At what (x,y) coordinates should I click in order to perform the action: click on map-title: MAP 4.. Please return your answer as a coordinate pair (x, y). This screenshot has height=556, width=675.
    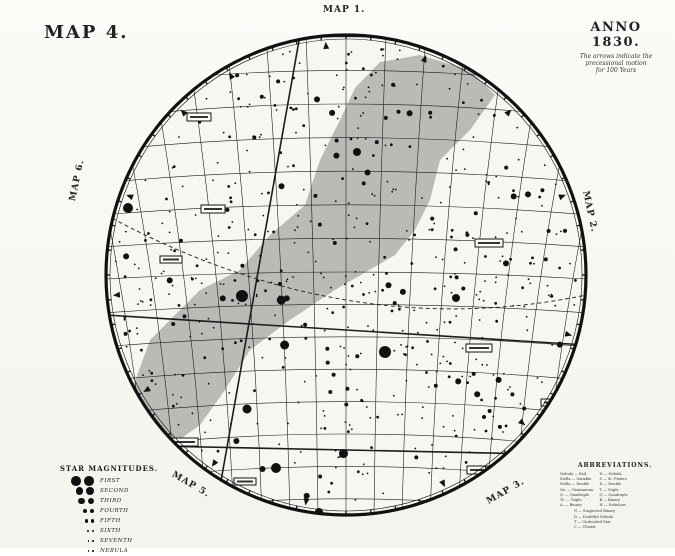
    Looking at the image, I should click on (86, 32).